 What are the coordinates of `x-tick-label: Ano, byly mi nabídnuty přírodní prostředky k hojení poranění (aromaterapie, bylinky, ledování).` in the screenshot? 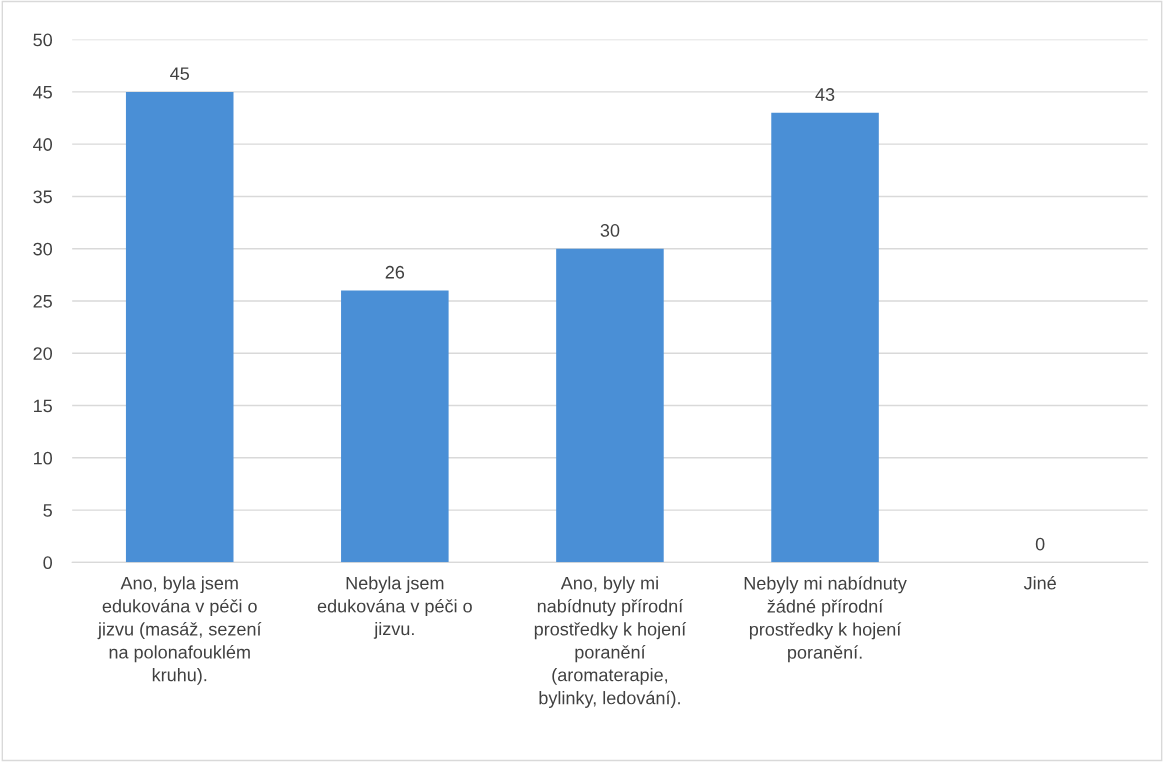 It's located at (610, 642).